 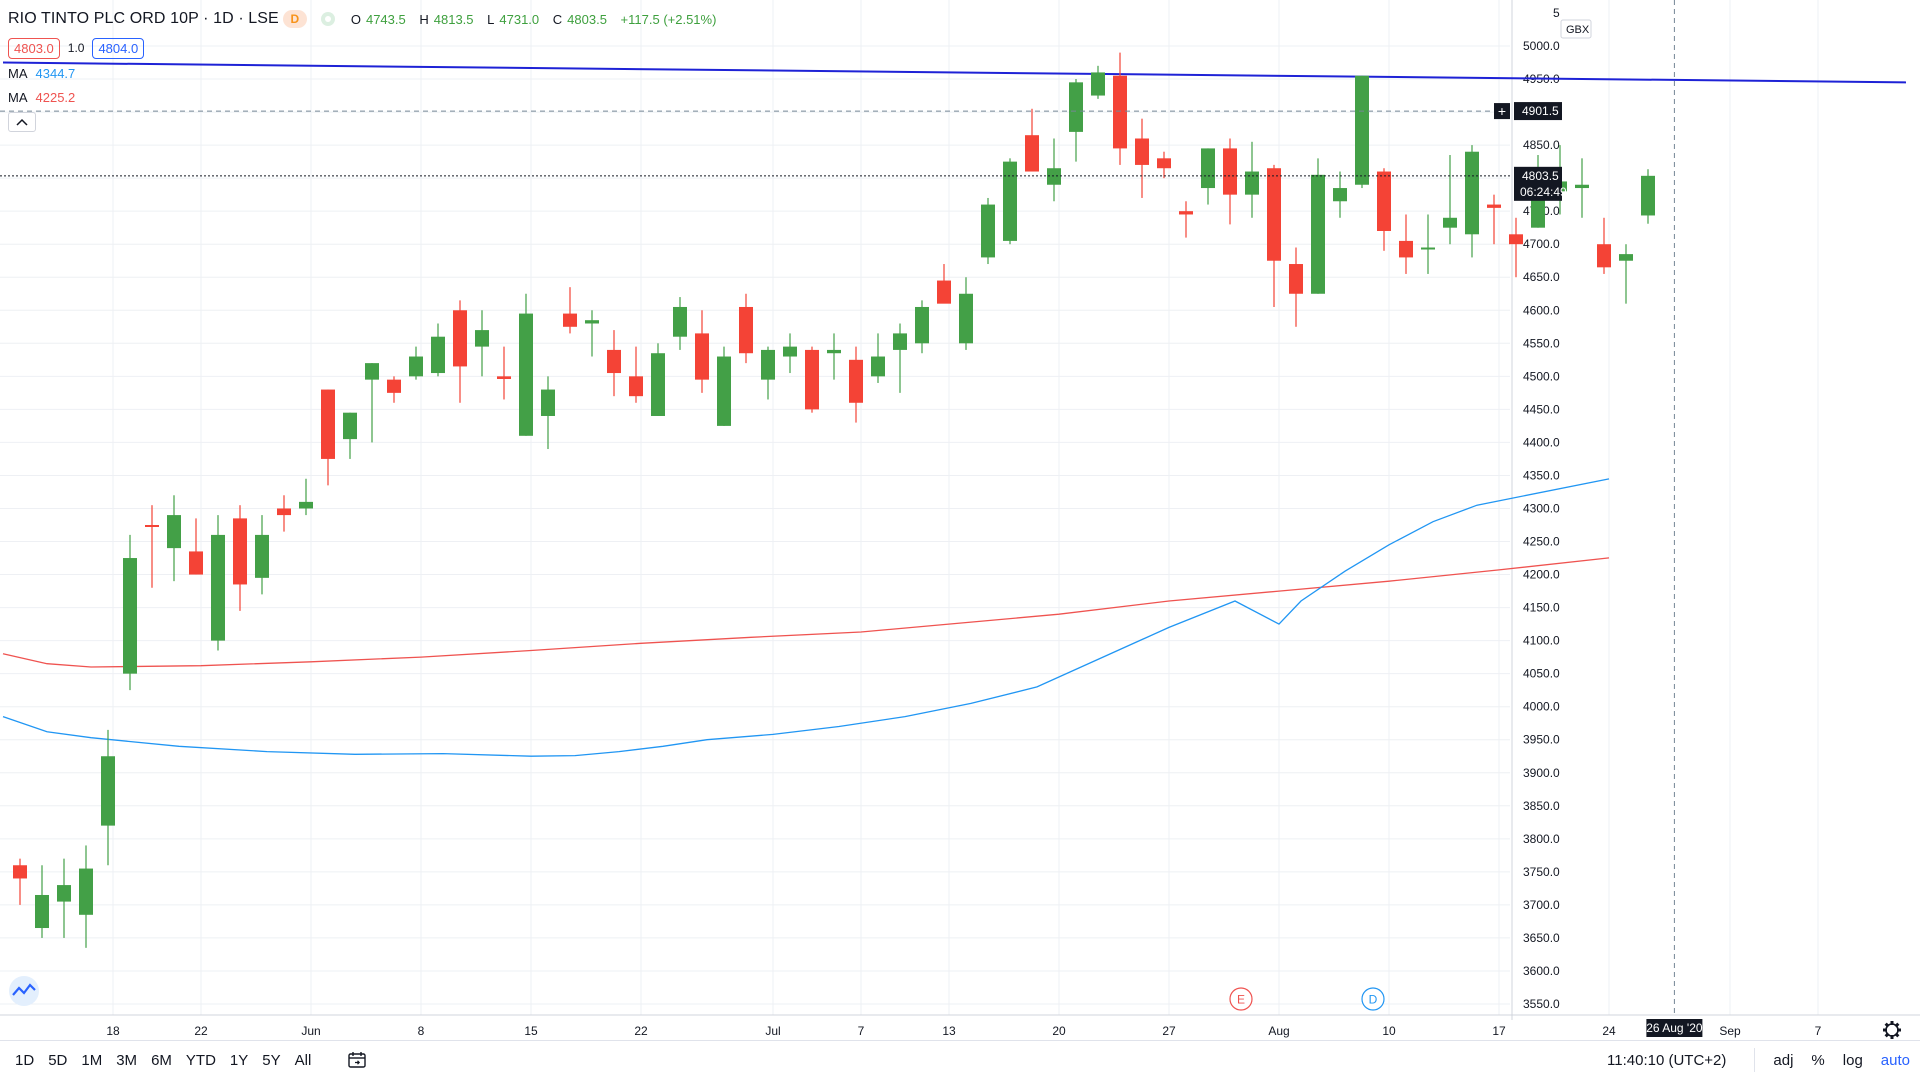 What do you see at coordinates (1783, 1060) in the screenshot?
I see `adj-toggle: adj` at bounding box center [1783, 1060].